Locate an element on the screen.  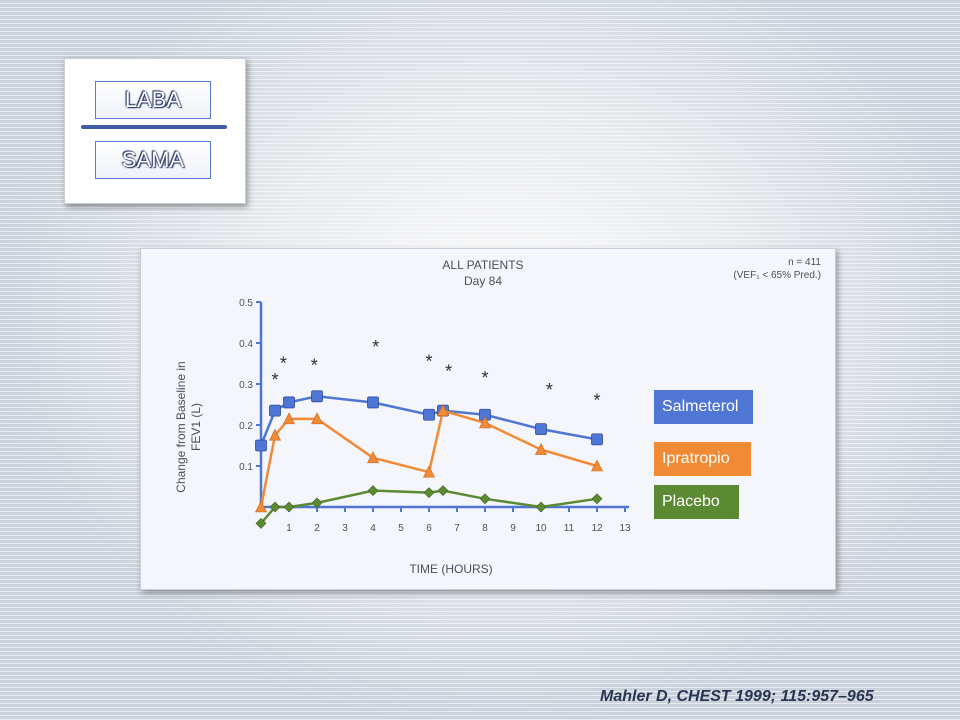
x-tick-label: 13 is located at coordinates (625, 528).